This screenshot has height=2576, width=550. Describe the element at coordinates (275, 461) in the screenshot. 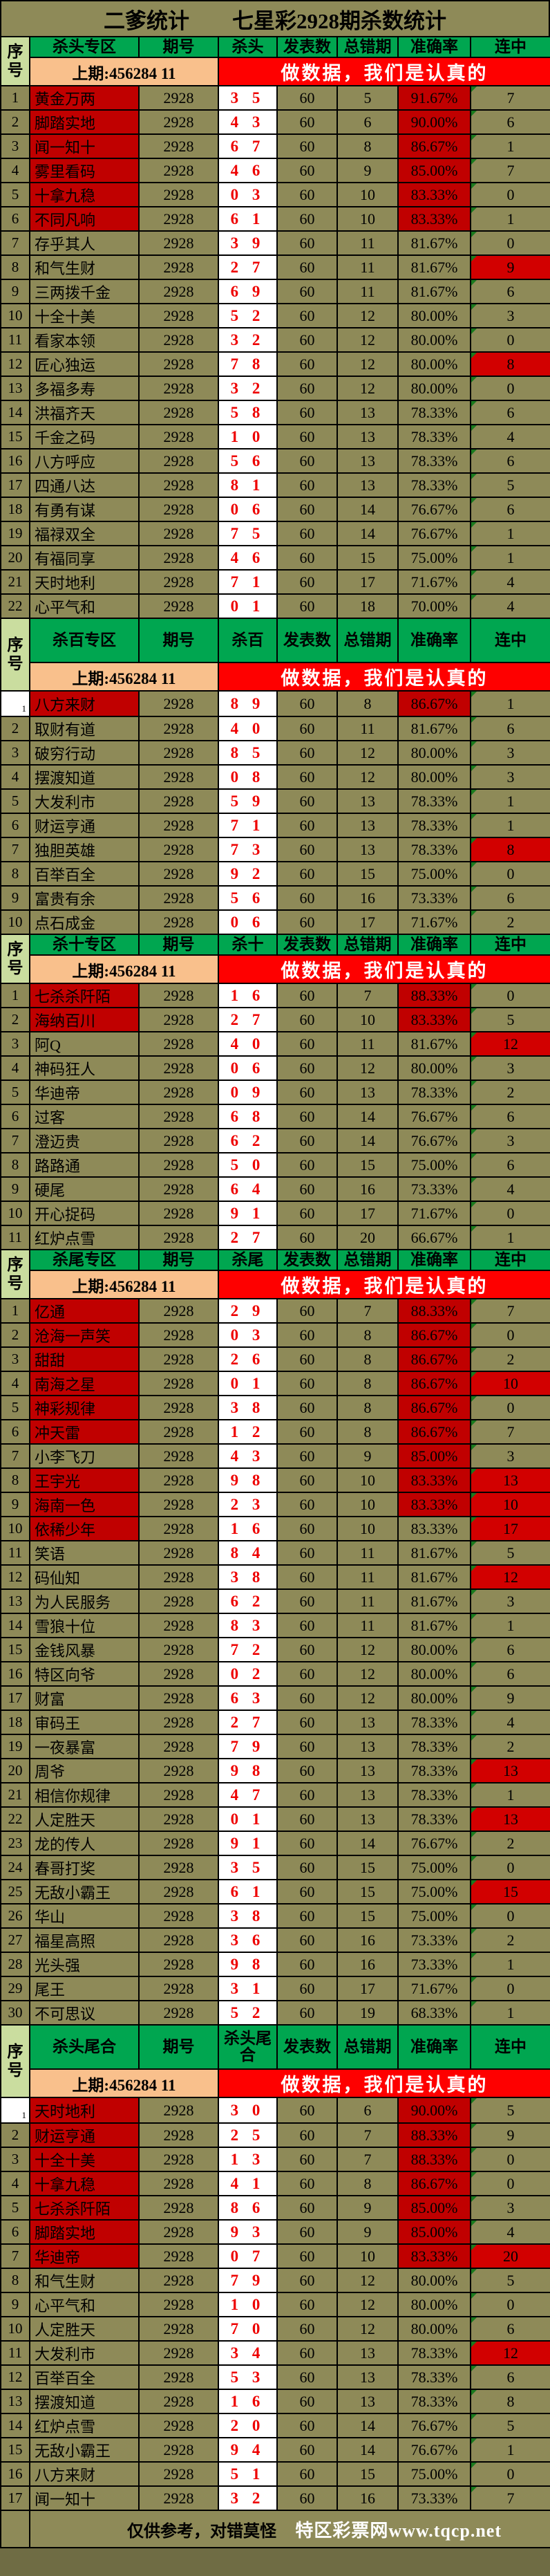

I see `table-row: 16 八方呼应 2928 5 6 60 13 78.33% 6` at that location.